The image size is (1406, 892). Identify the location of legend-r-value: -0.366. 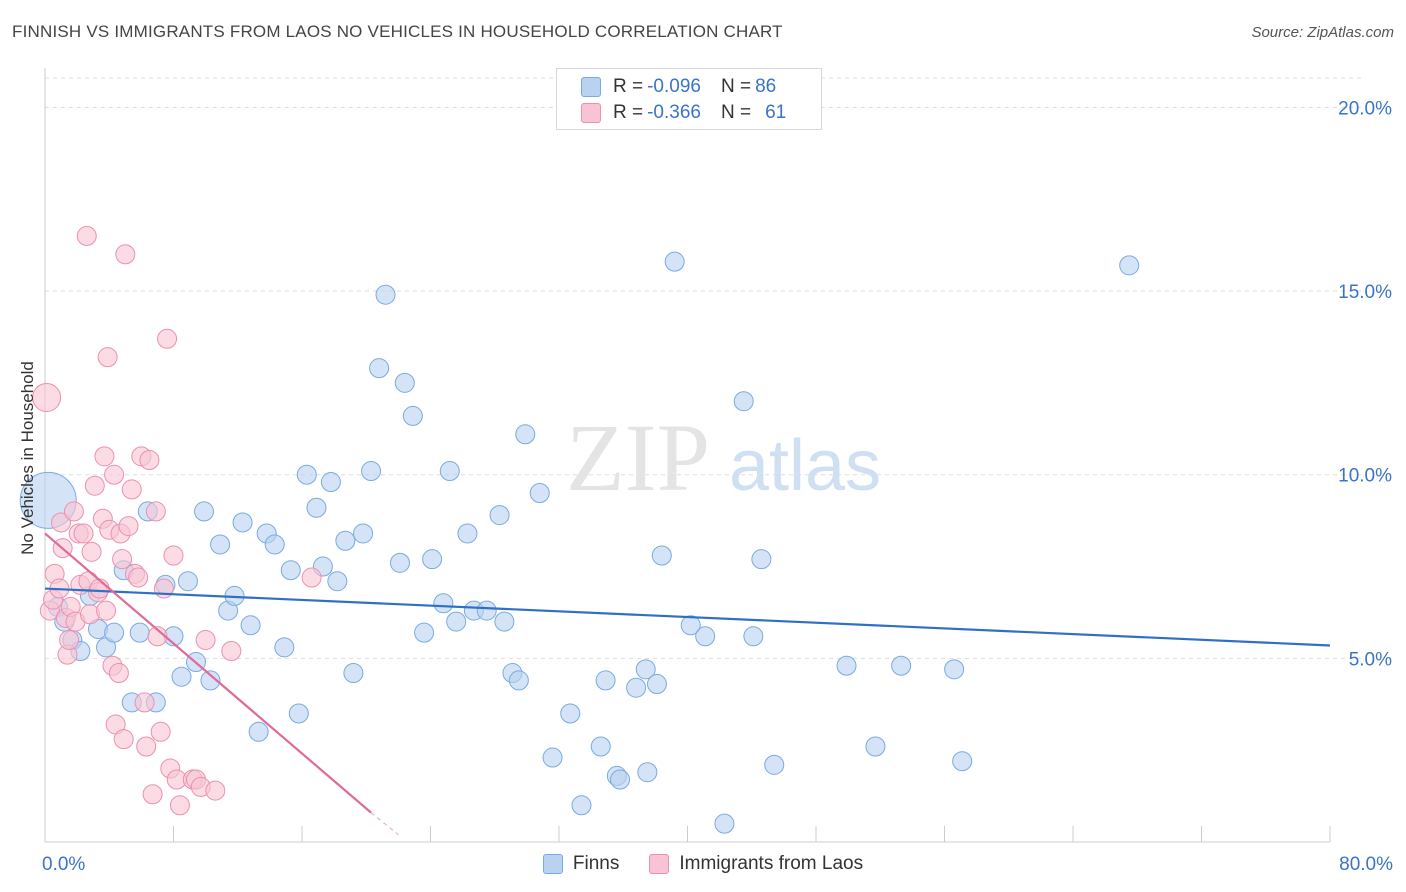
(674, 112).